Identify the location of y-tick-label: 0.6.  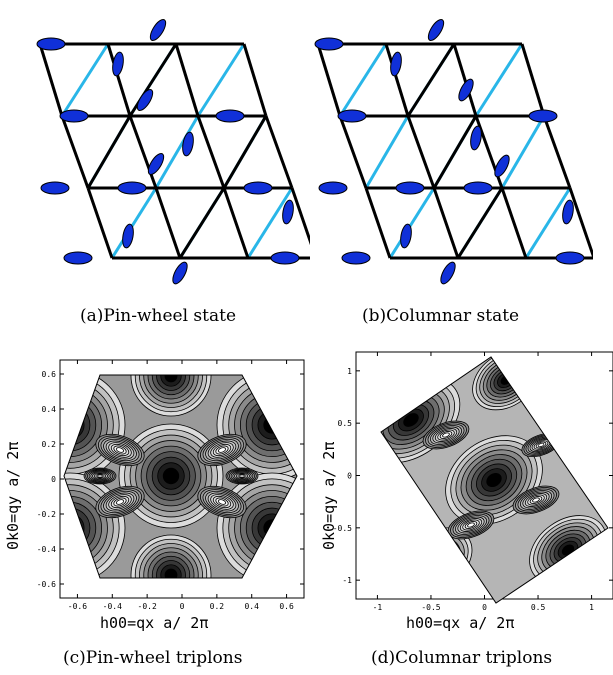
(49, 374).